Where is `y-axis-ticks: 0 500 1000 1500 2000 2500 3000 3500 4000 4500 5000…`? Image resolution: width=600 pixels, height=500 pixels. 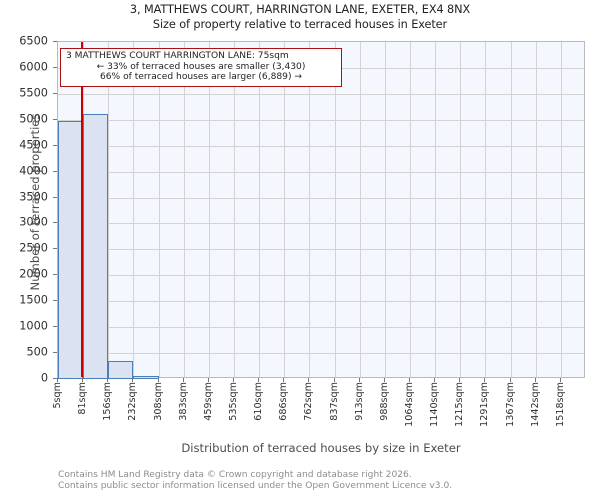
y-axis-ticks: 0 500 1000 1500 2000 2500 3000 3500 4000 4500 5000… is located at coordinates (28, 210).